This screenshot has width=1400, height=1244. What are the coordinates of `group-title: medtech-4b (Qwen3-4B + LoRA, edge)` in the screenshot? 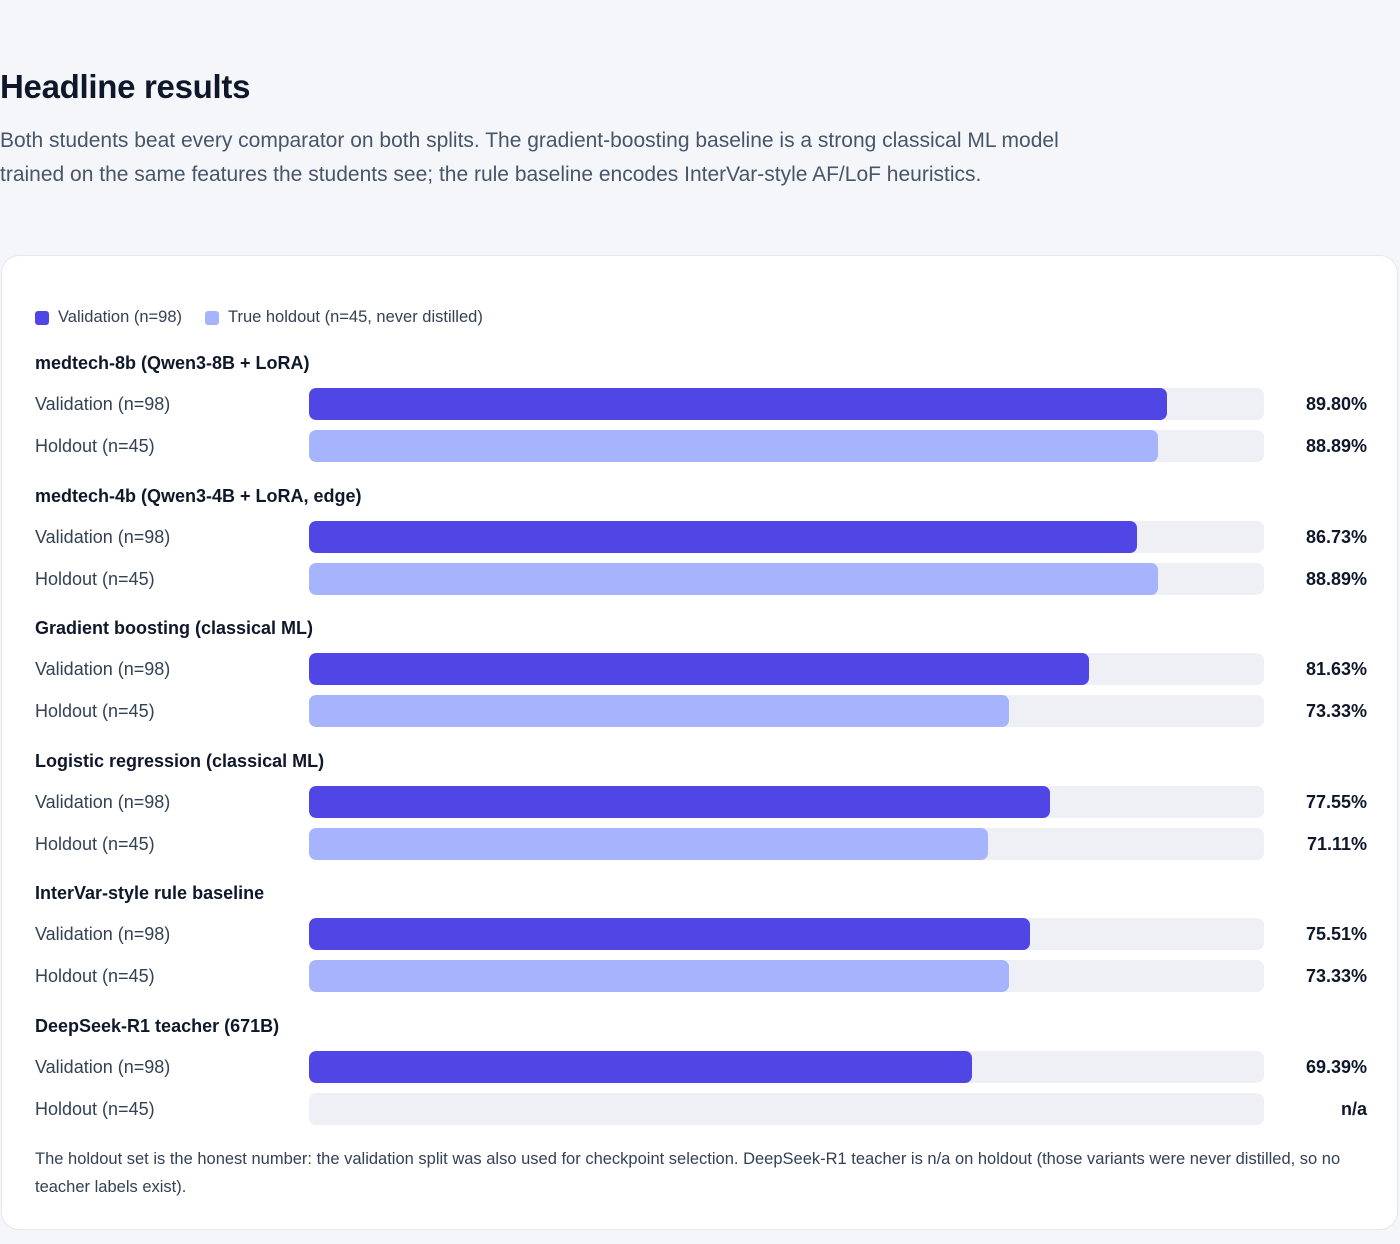 It's located at (198, 495).